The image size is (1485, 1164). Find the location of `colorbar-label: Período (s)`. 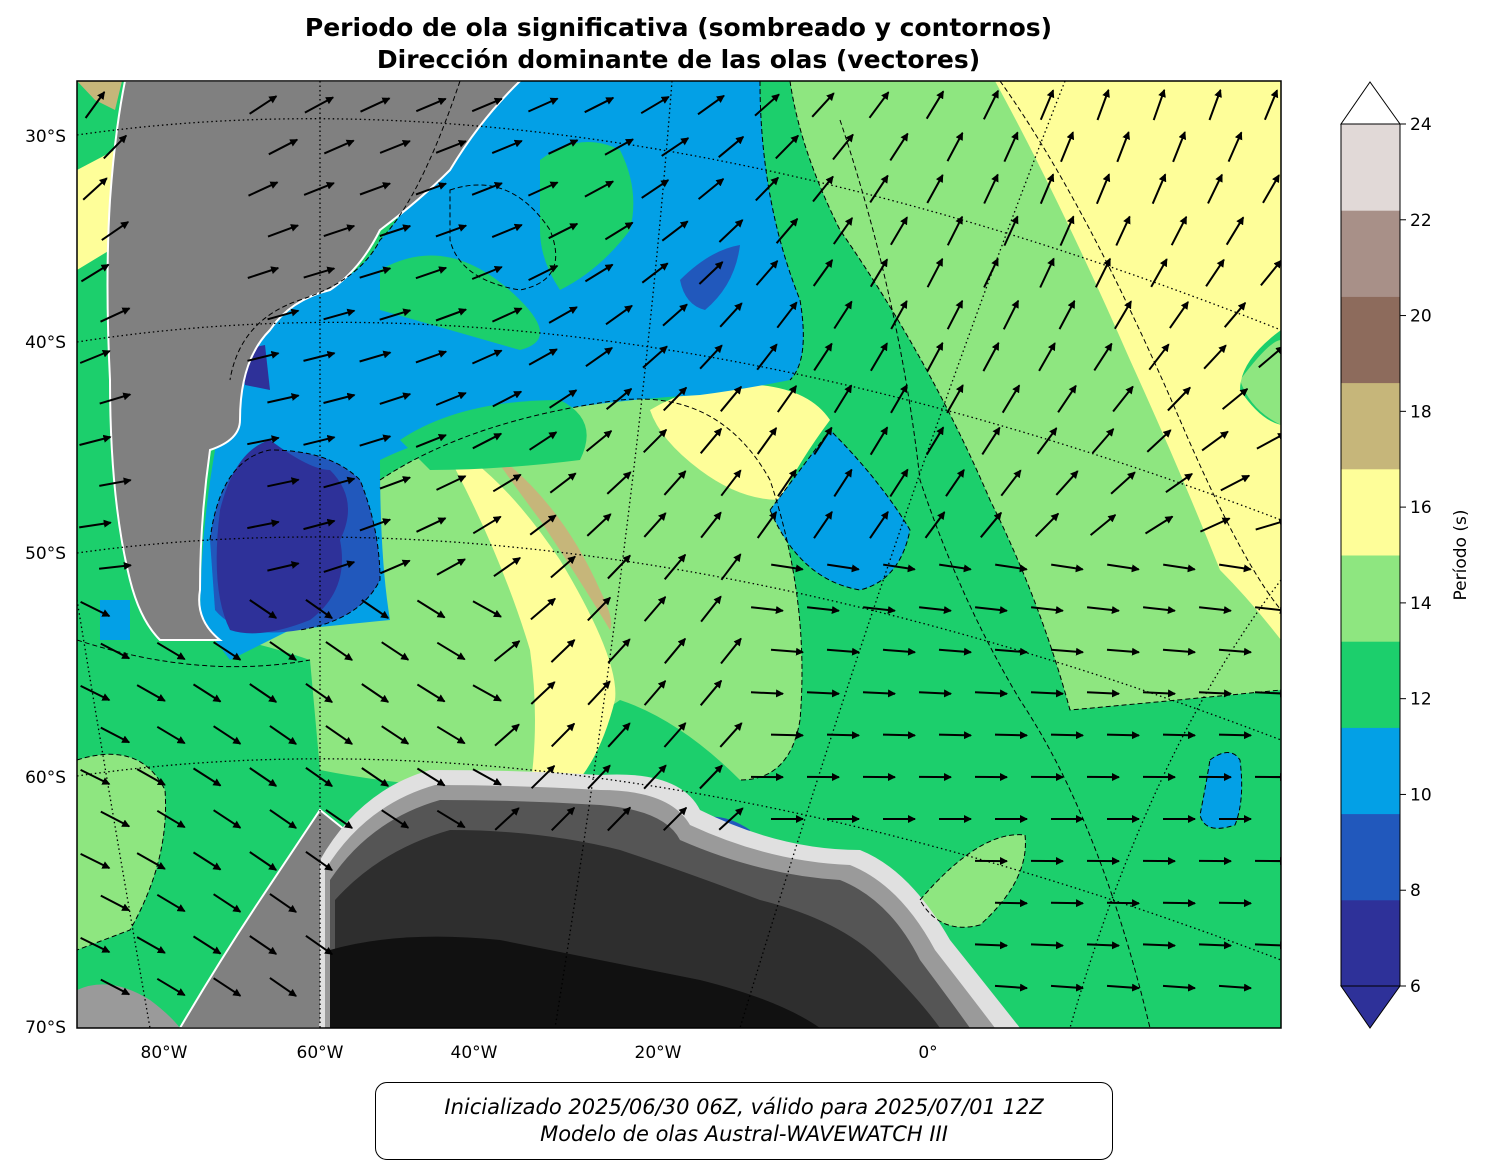

colorbar-label: Período (s) is located at coordinates (1461, 555).